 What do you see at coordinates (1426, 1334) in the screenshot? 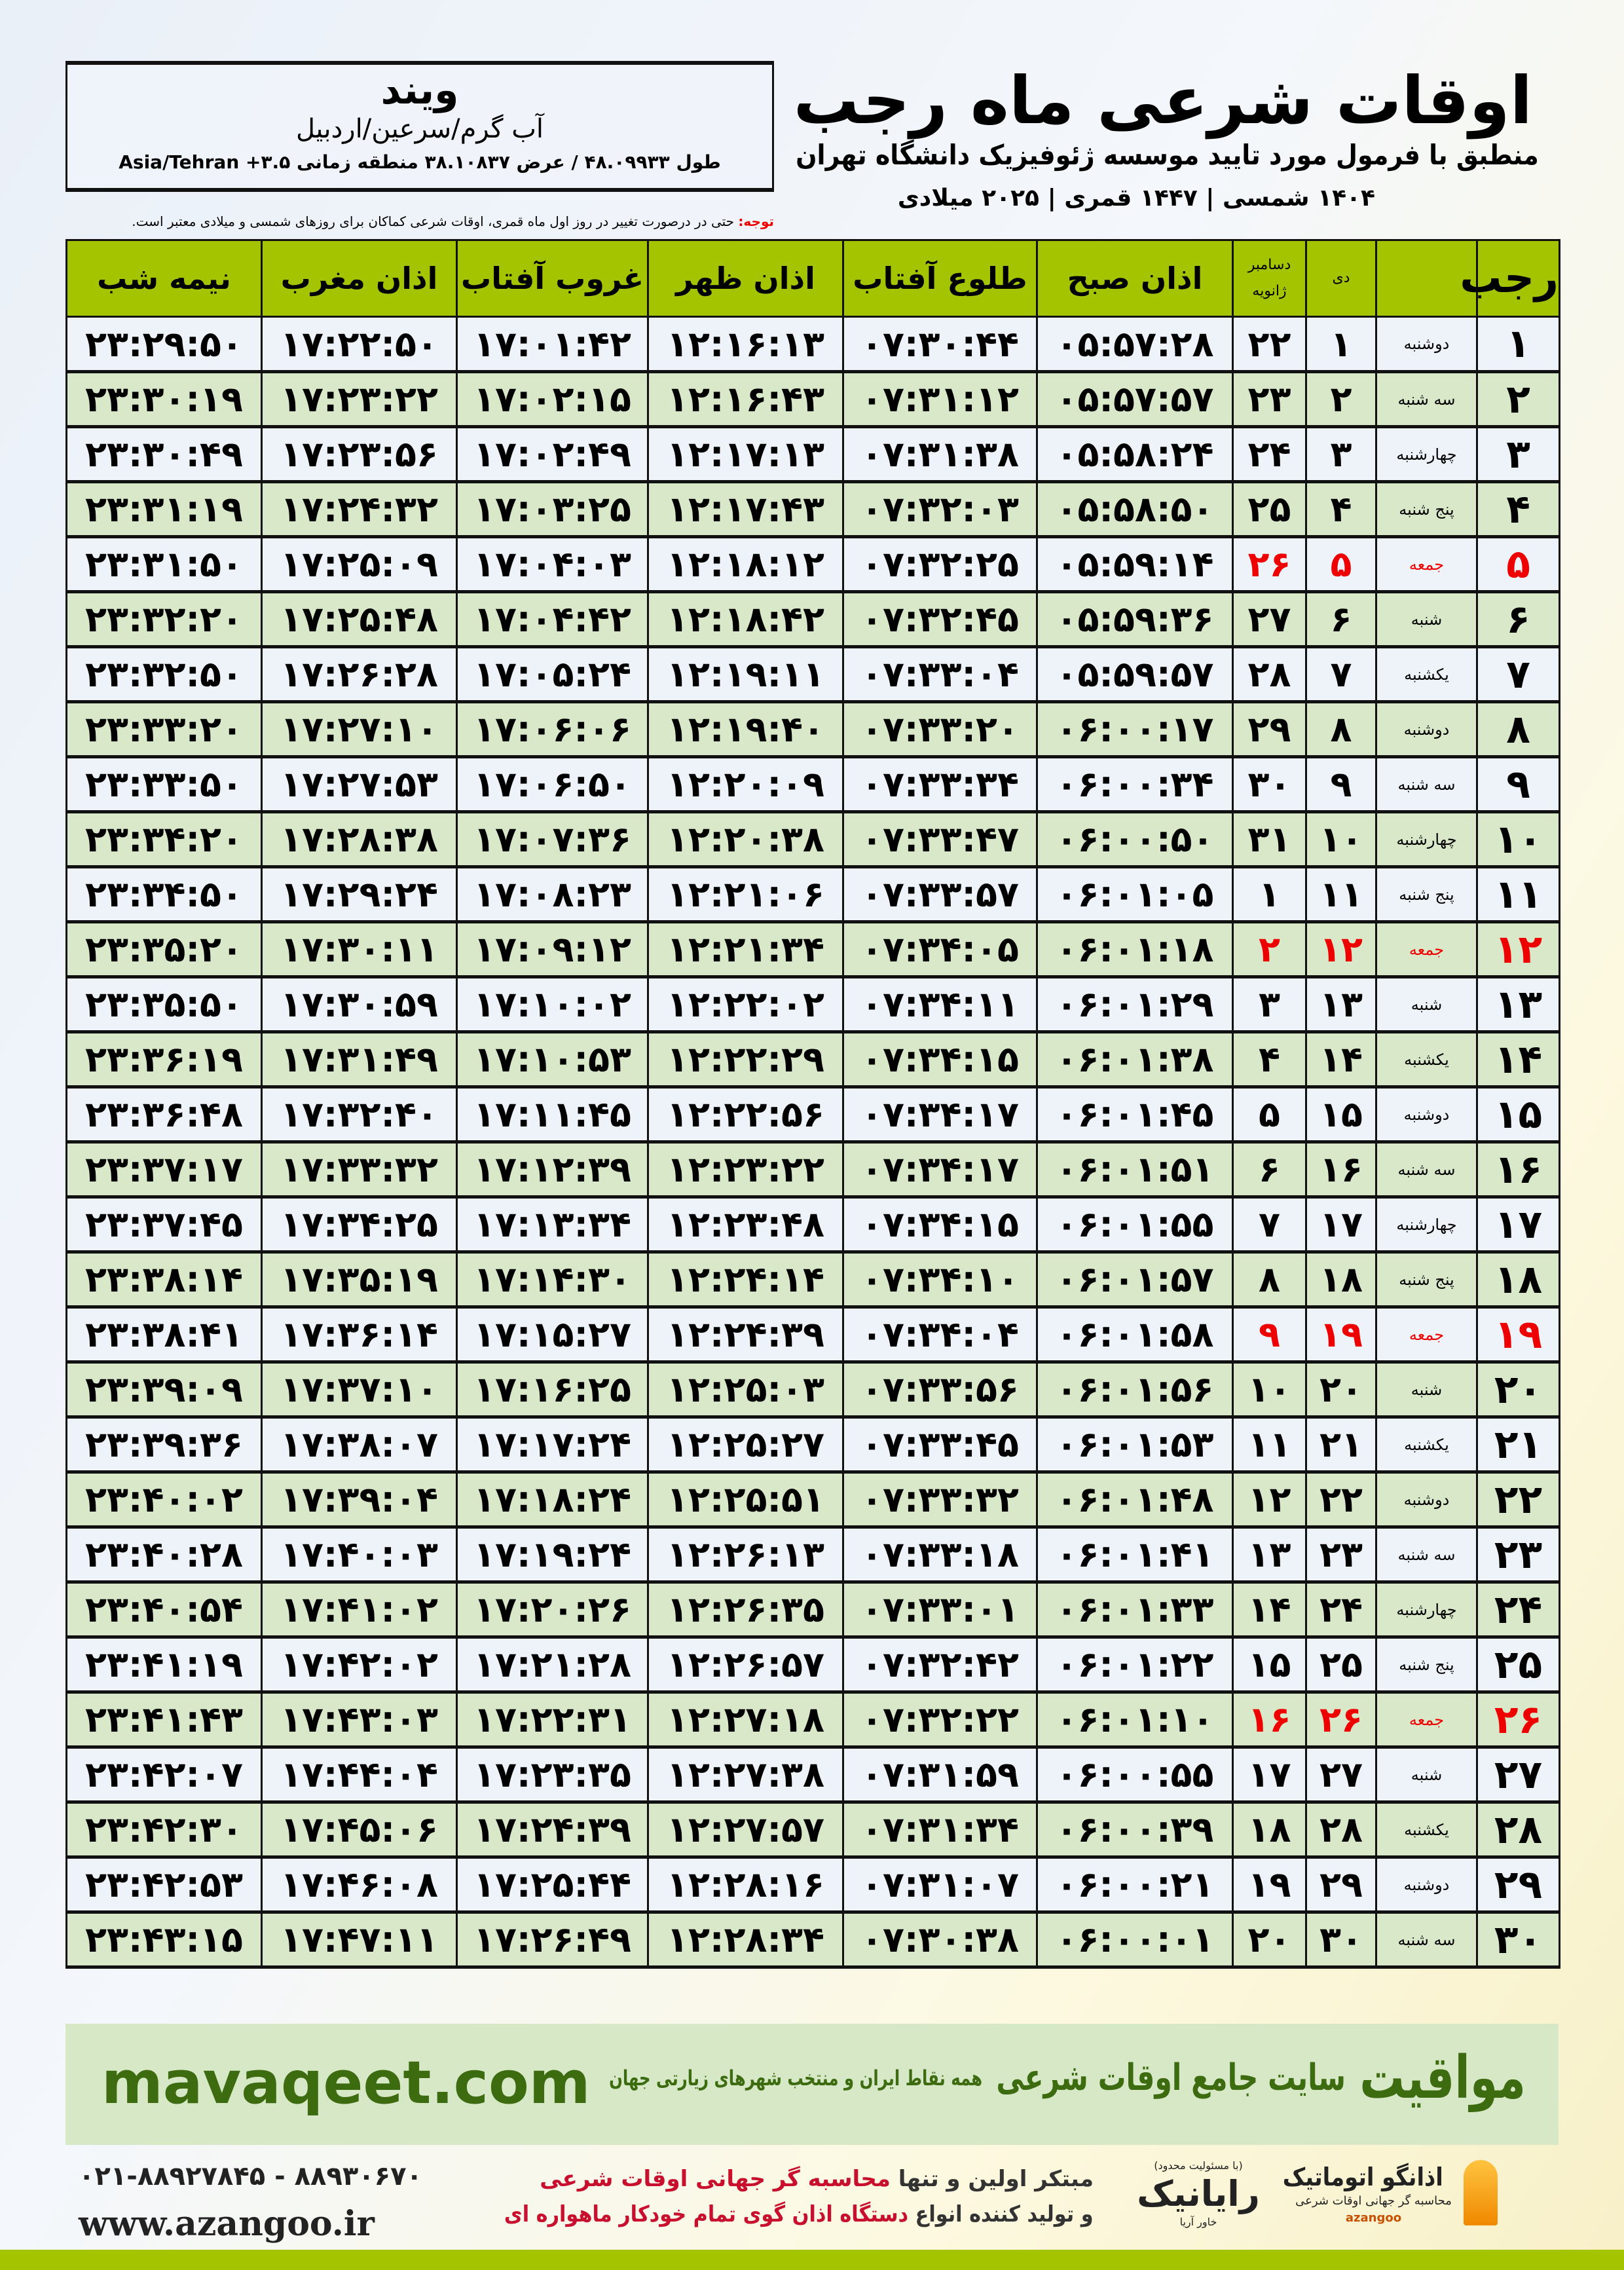
I see `weekday: جمعه` at bounding box center [1426, 1334].